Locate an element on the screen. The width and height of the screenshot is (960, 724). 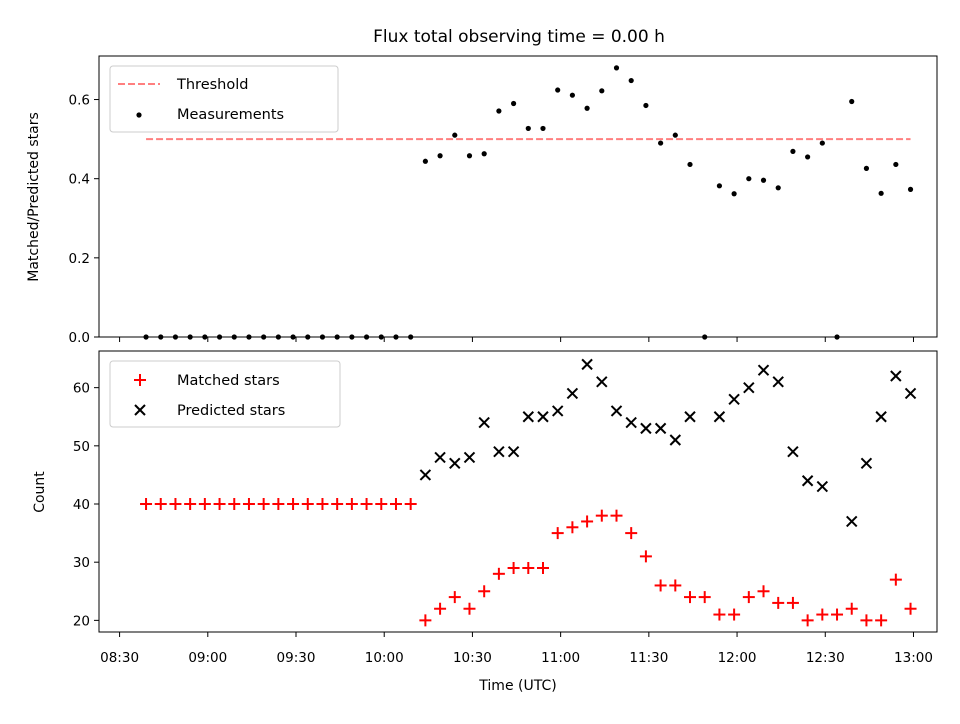
x-axis-label: Time (UTC) is located at coordinates (517, 686).